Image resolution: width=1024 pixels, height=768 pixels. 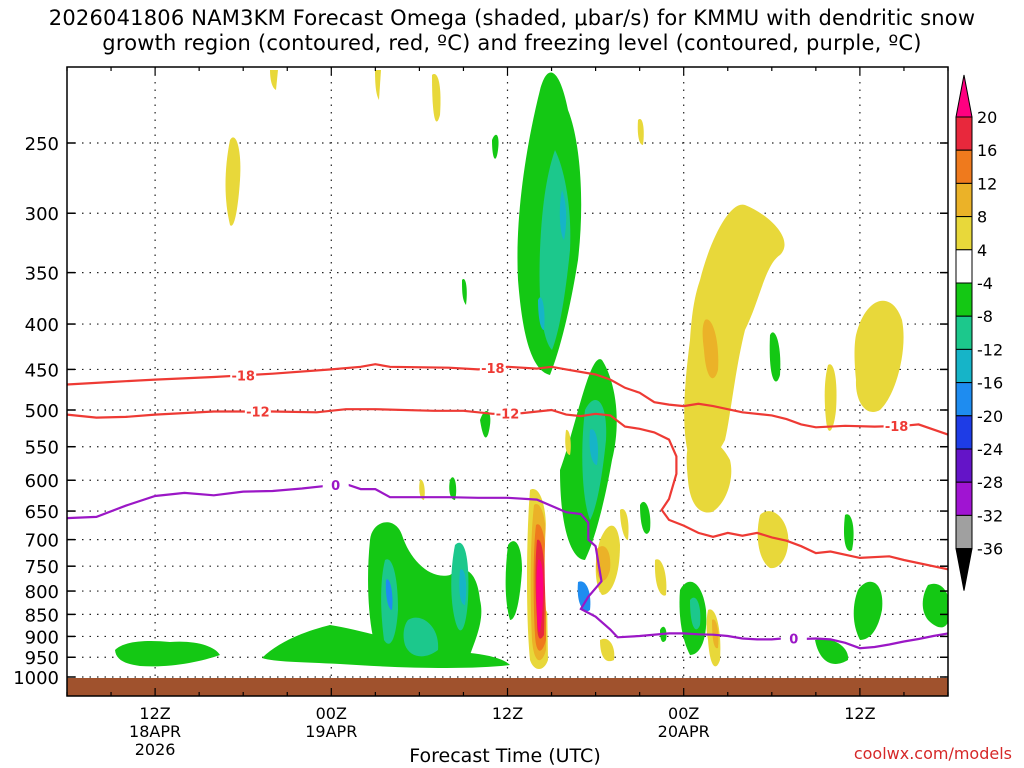 I want to click on y-tick-label: 800, so click(x=42, y=592).